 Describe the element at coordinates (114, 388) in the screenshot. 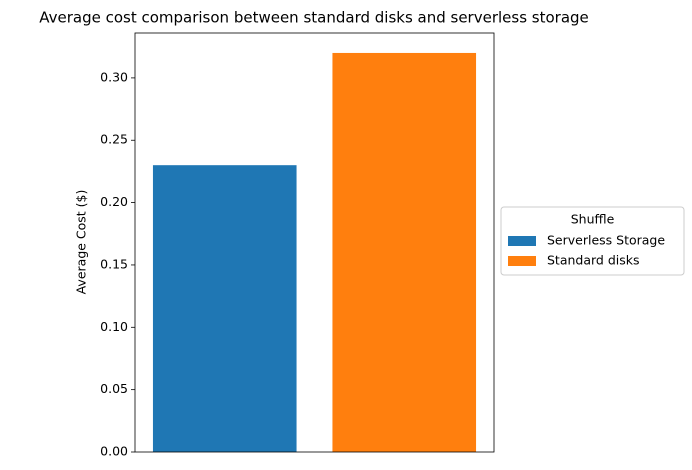

I see `y-tick-label: 0.05` at that location.